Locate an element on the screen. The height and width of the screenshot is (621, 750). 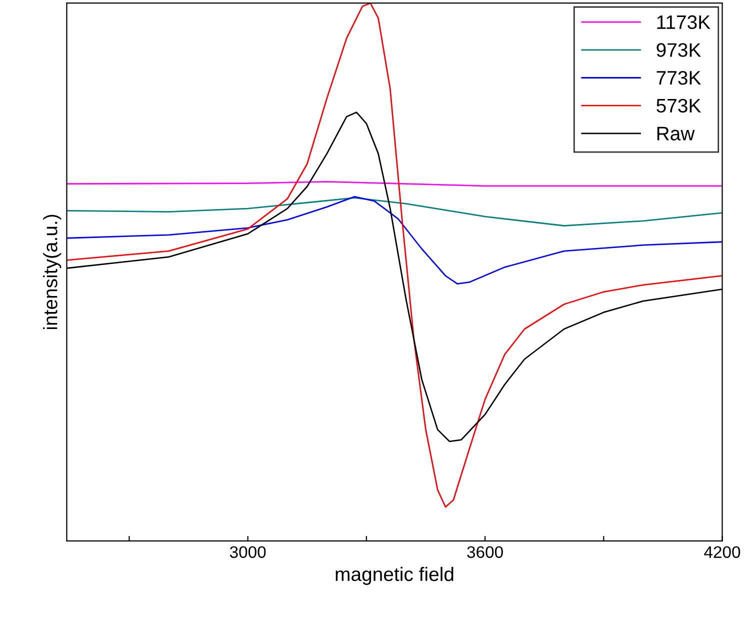
legend-label: 573K is located at coordinates (678, 105).